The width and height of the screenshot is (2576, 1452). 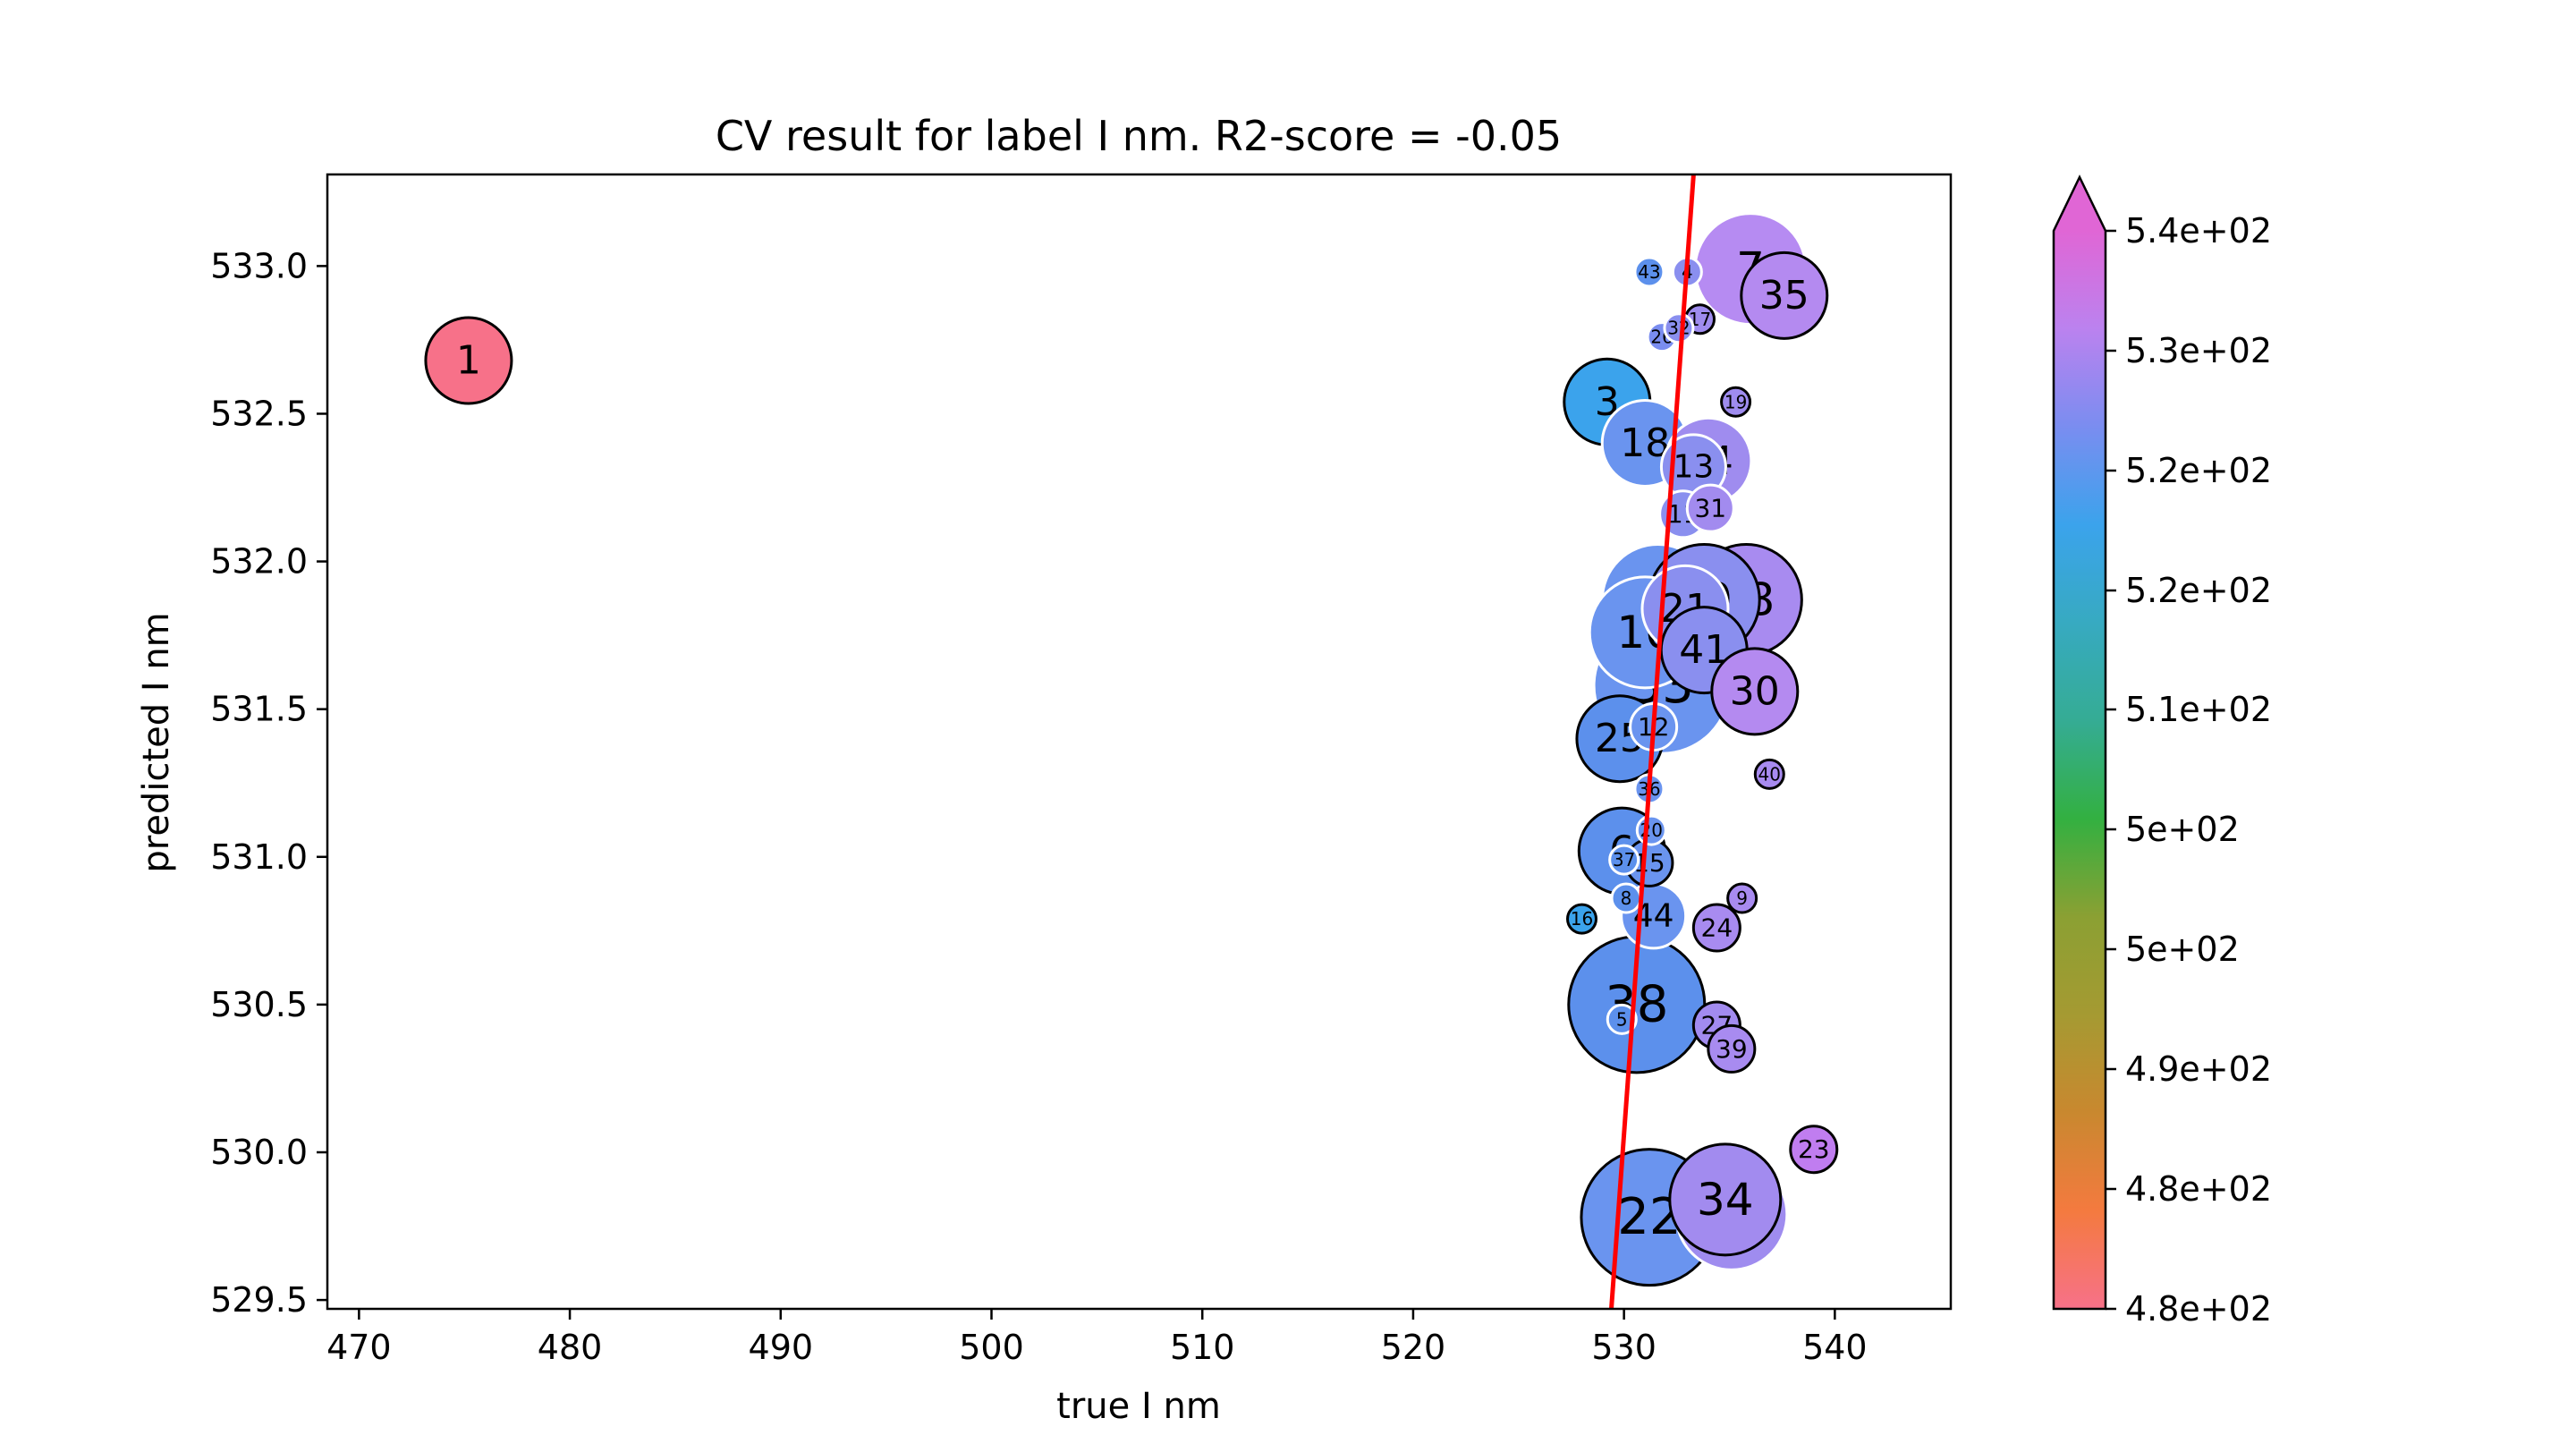 What do you see at coordinates (259, 1300) in the screenshot?
I see `y-tick-label: 529.5` at bounding box center [259, 1300].